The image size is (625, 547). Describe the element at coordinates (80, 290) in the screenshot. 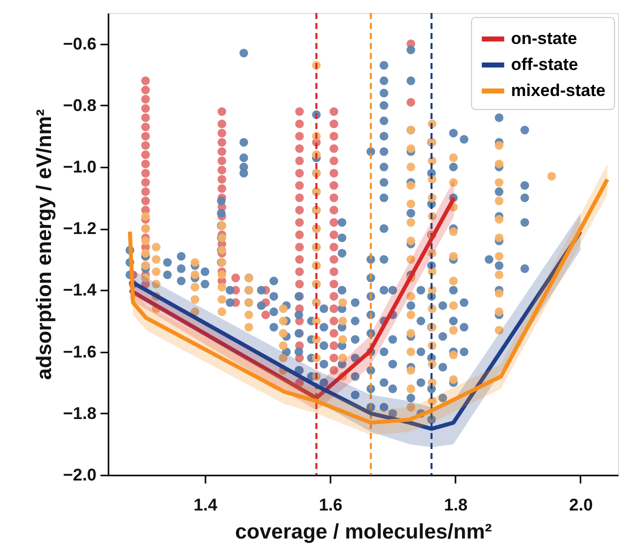

I see `y-tick-label: −1.4` at that location.